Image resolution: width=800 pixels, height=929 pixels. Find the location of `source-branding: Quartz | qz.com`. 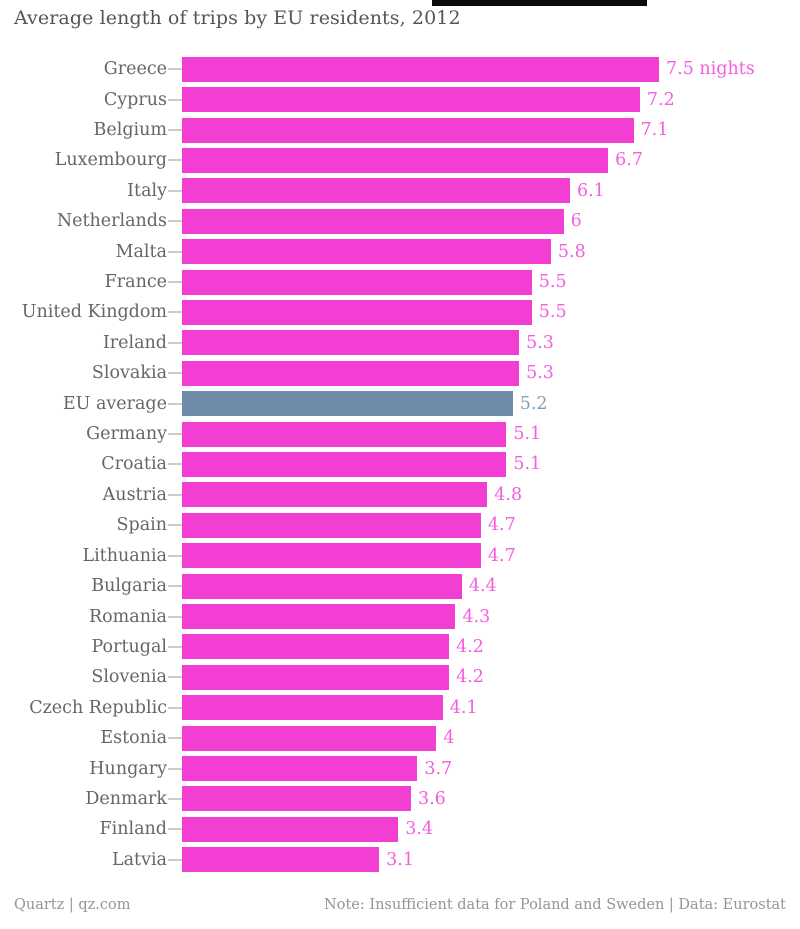

source-branding: Quartz | qz.com is located at coordinates (72, 905).